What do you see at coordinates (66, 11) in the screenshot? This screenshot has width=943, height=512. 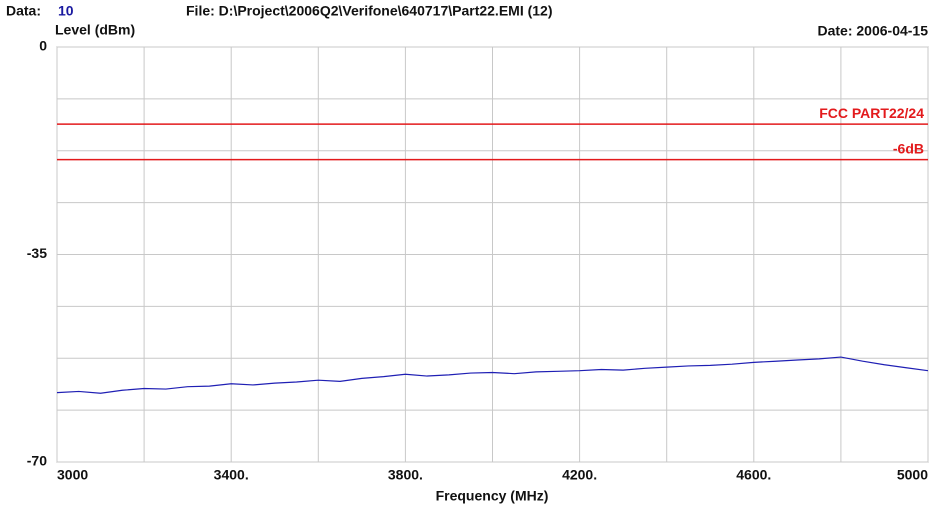 I see `data-value: 10` at bounding box center [66, 11].